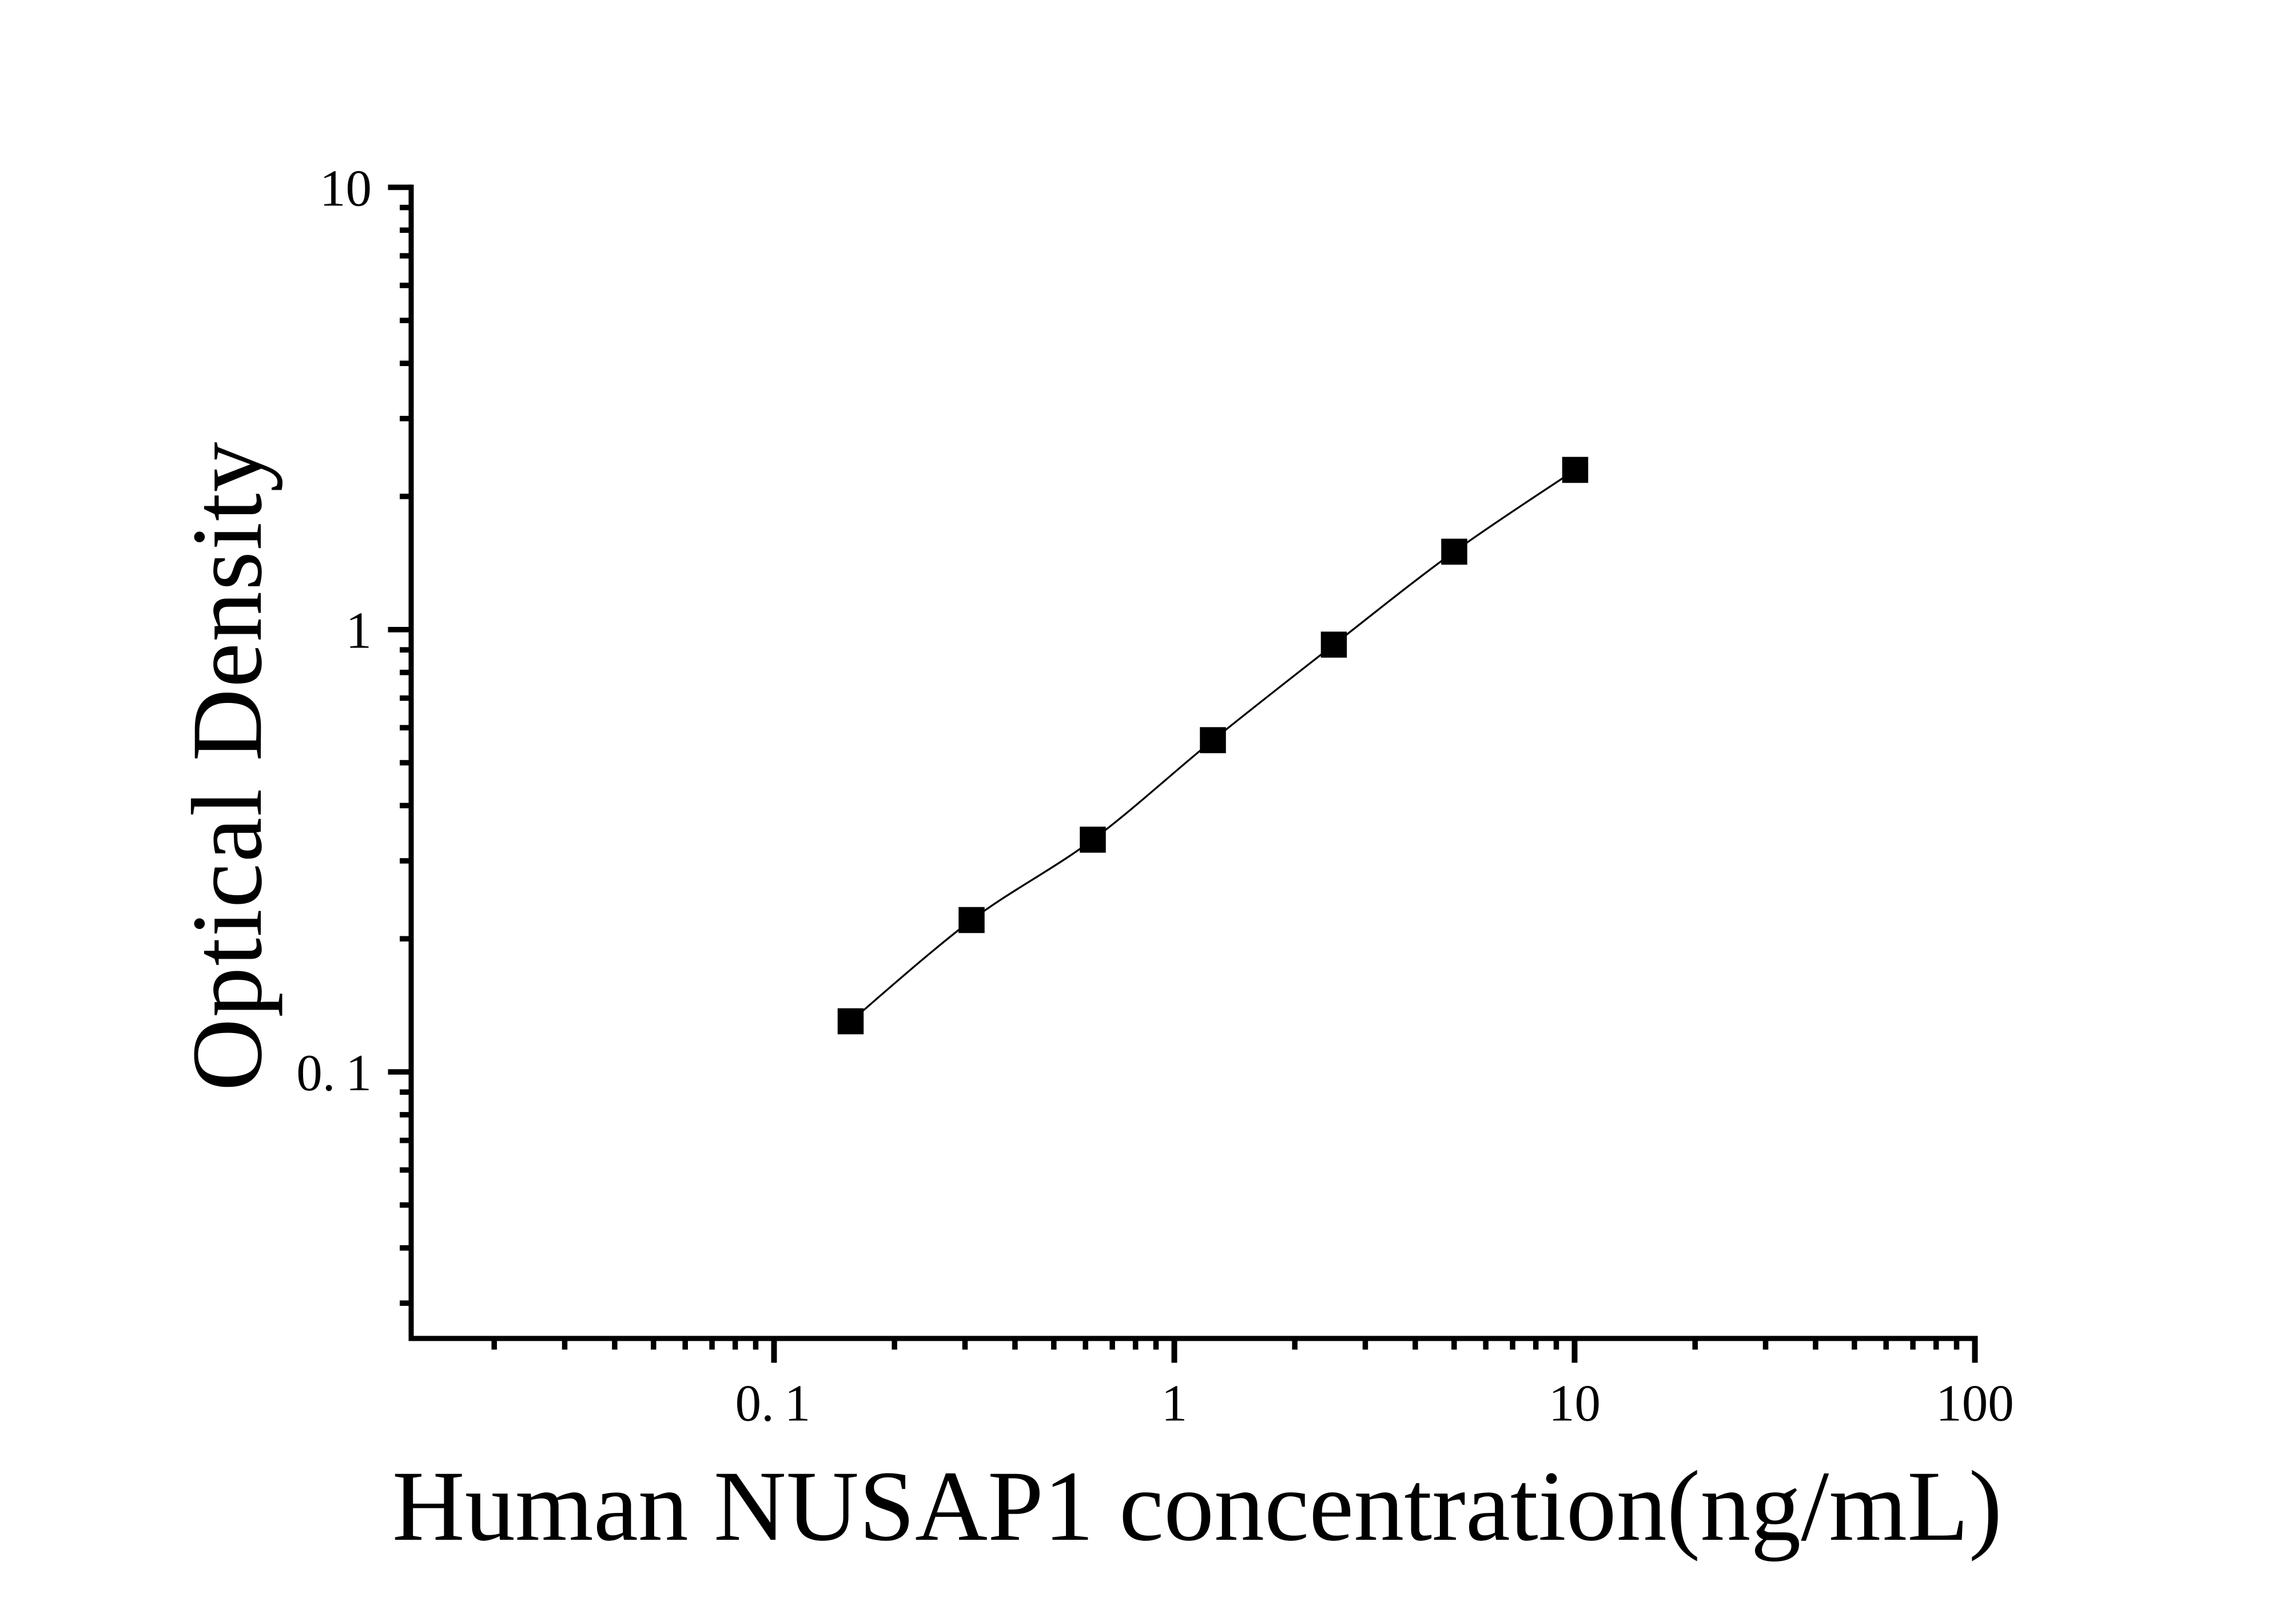  What do you see at coordinates (1975, 1403) in the screenshot?
I see `svg-text: 100` at bounding box center [1975, 1403].